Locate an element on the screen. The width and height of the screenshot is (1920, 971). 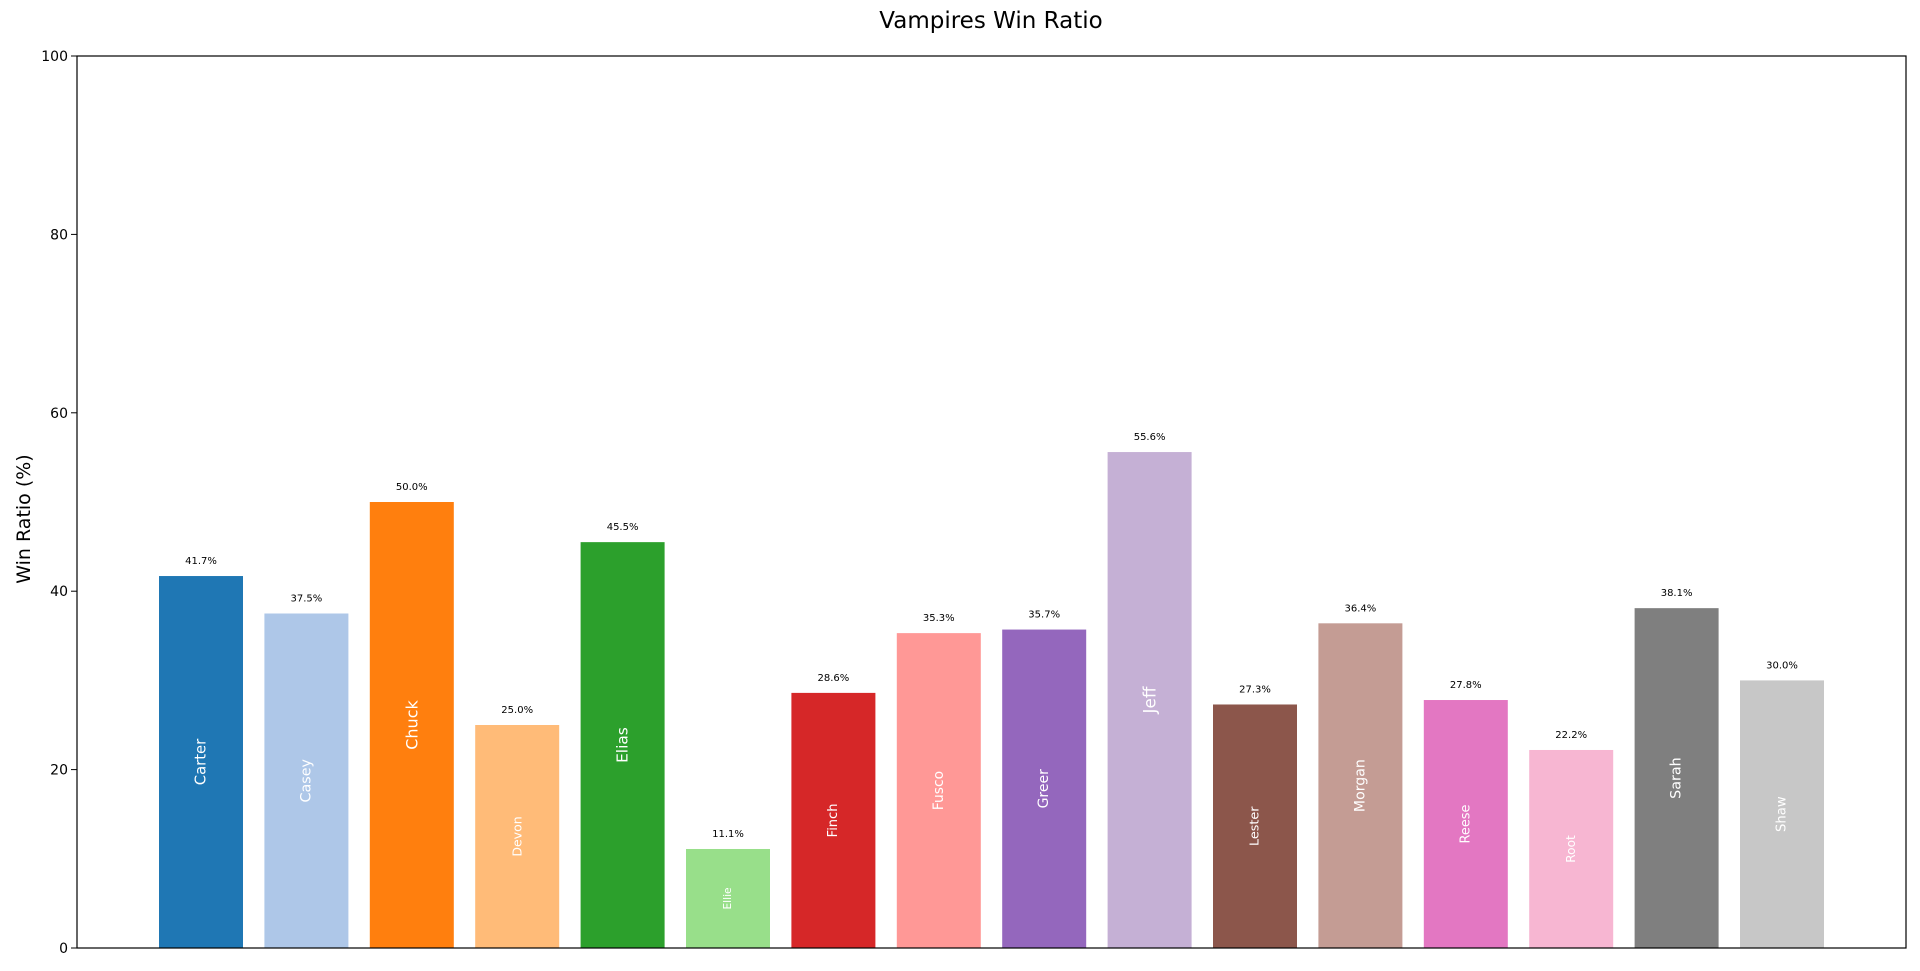
bar-sarah is located at coordinates (1676, 778).